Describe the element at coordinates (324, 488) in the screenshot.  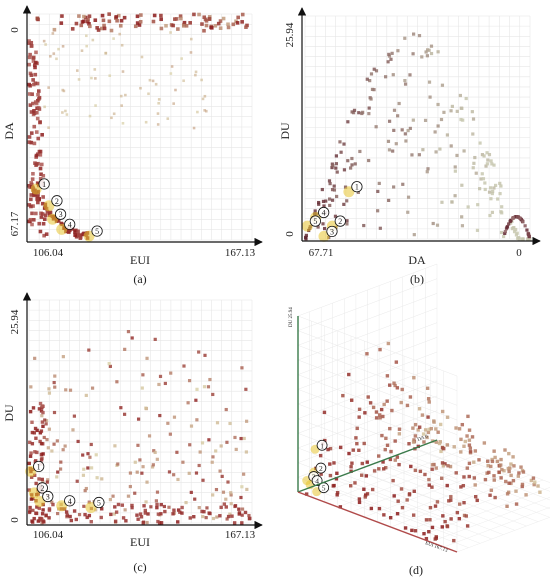
I see `highlight-label: 5` at that location.